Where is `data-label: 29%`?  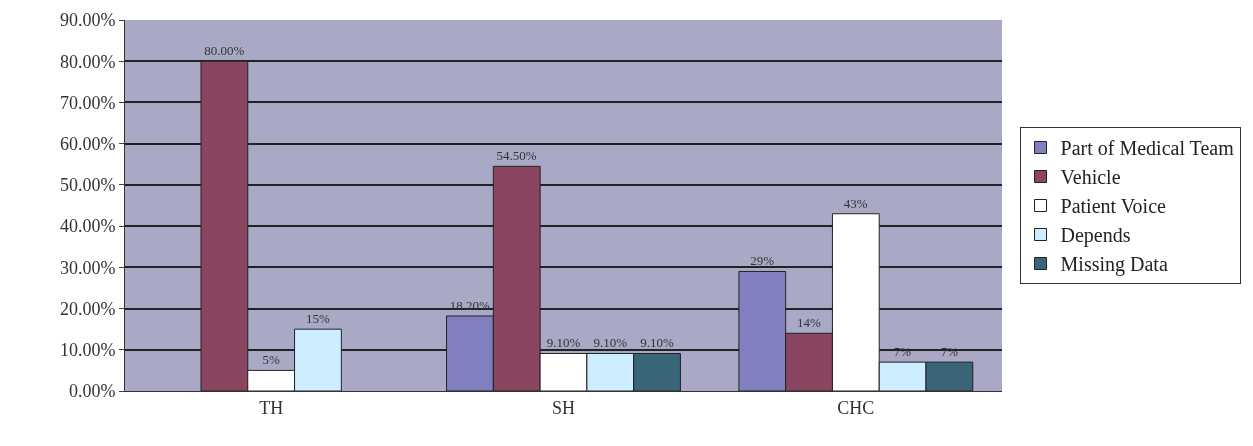 data-label: 29% is located at coordinates (762, 261).